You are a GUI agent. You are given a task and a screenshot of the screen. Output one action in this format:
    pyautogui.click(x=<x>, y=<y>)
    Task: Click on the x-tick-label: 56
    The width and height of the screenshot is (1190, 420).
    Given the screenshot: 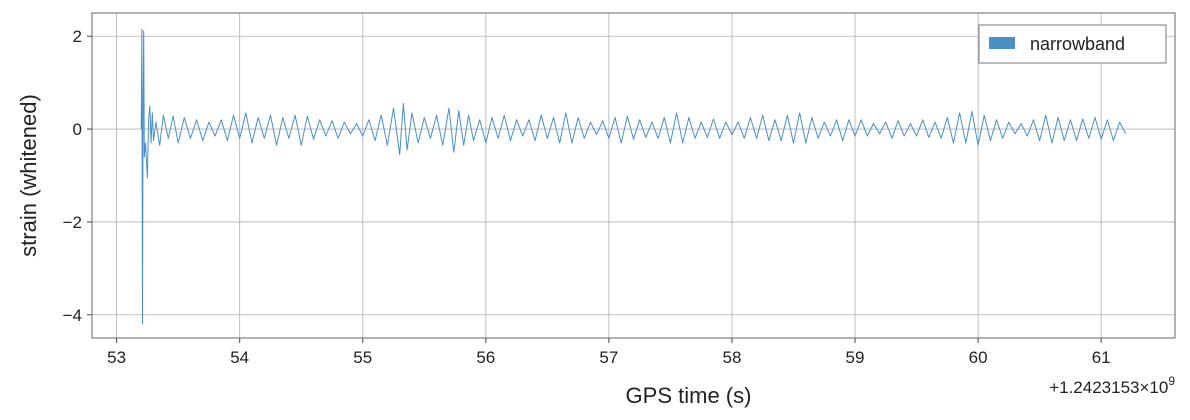 What is the action you would take?
    pyautogui.click(x=485, y=357)
    